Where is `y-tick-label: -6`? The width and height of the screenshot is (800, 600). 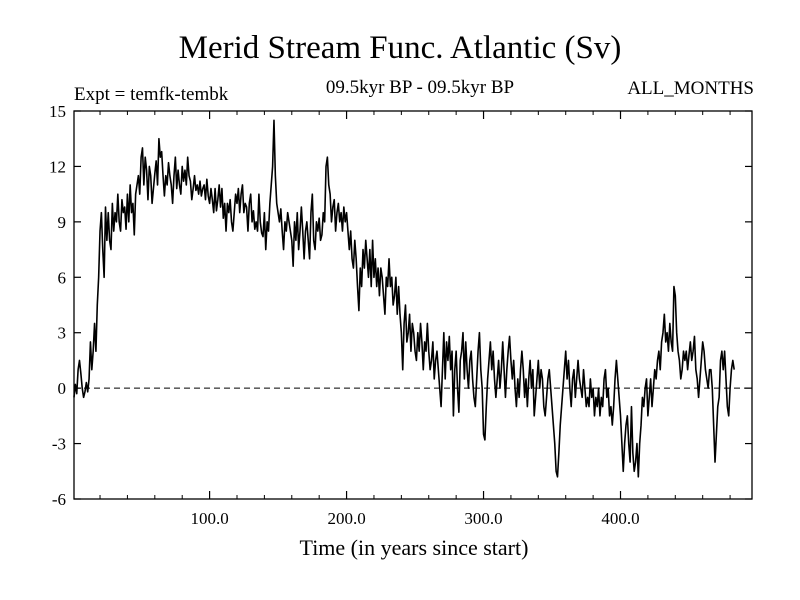 y-tick-label: -6 is located at coordinates (59, 499).